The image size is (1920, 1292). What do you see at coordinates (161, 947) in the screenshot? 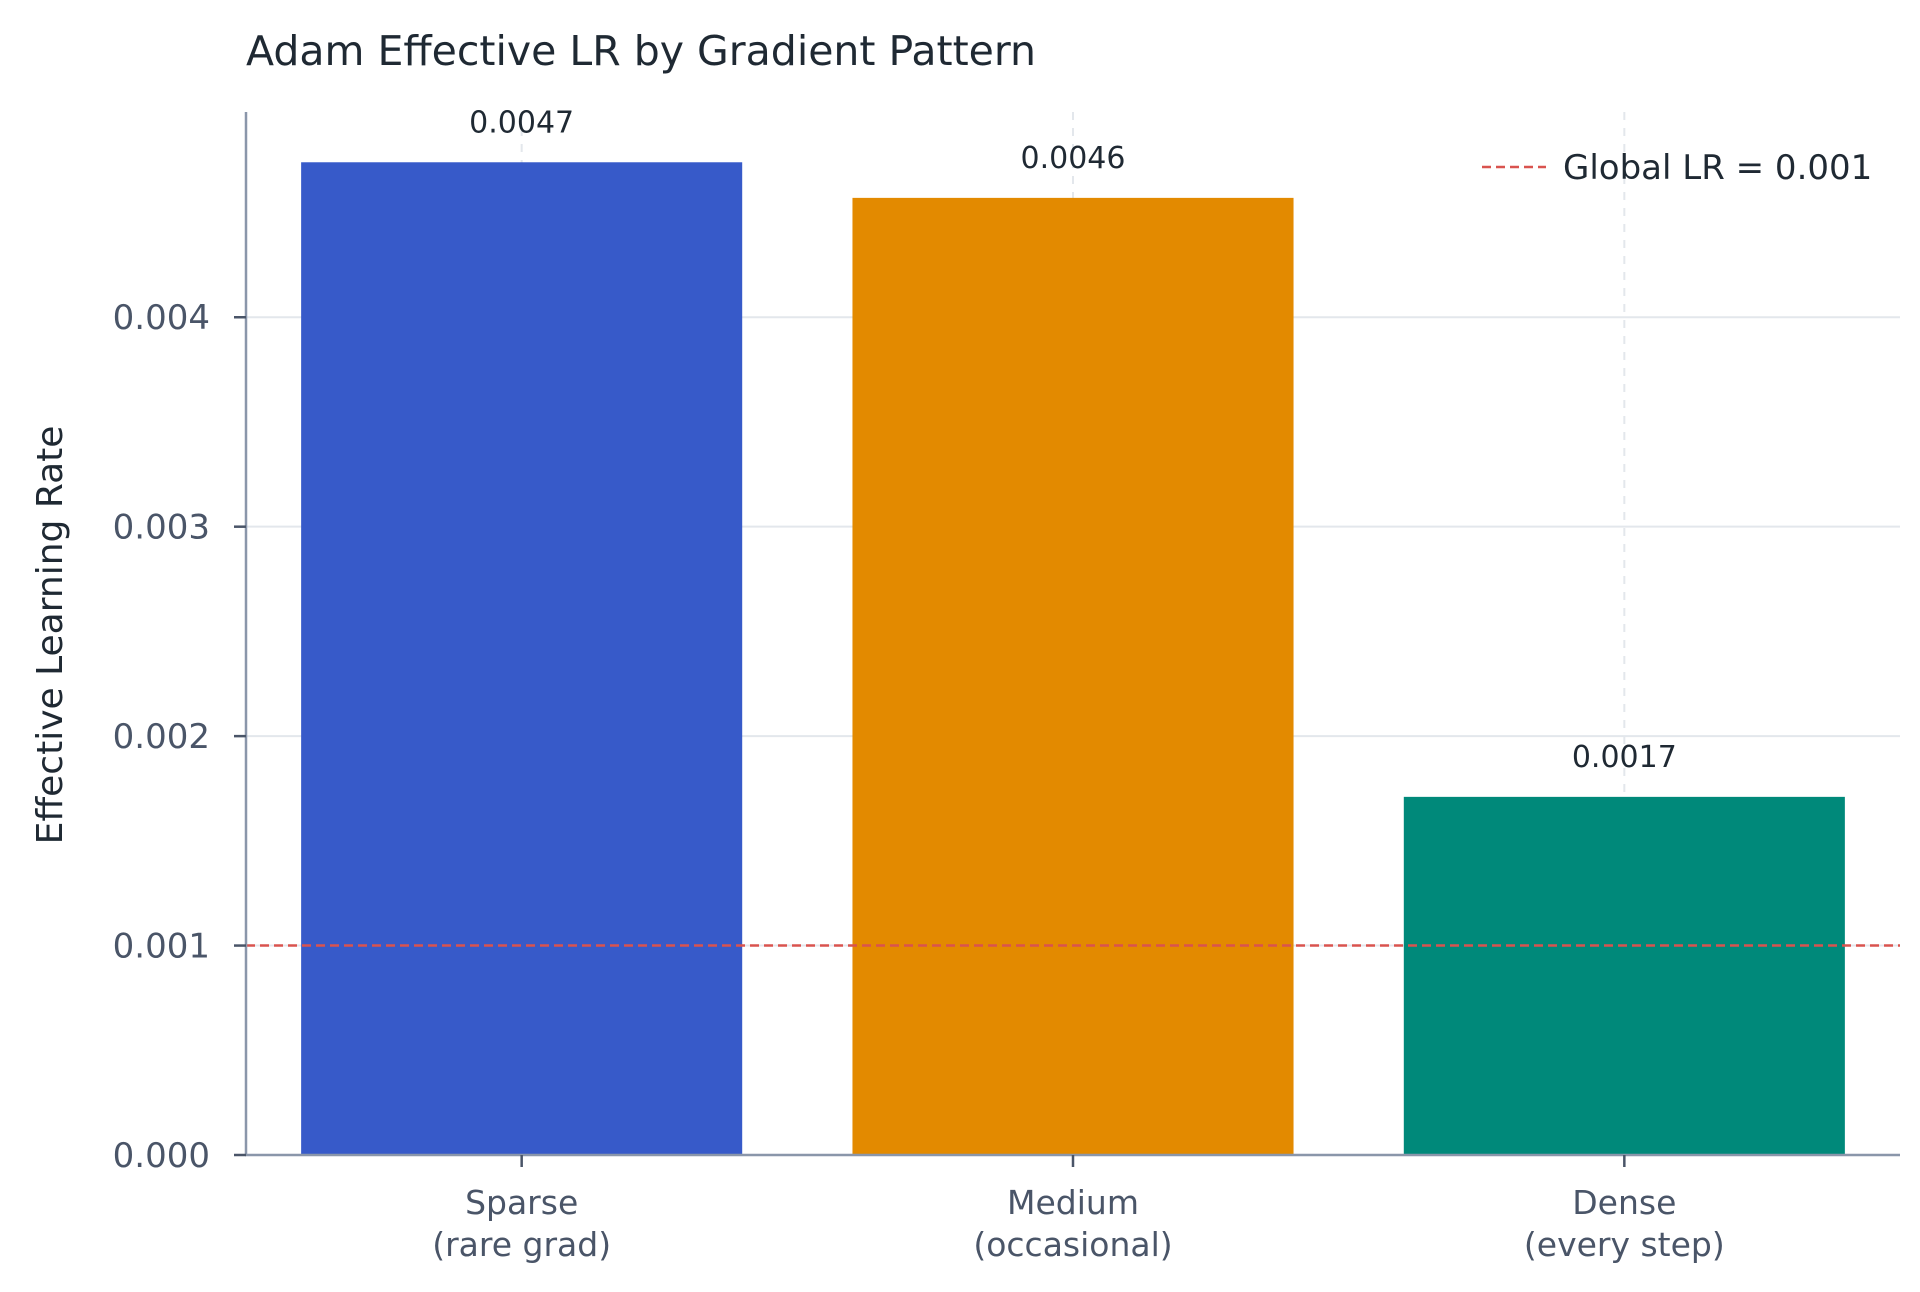
I see `y-tick-label: 0.001` at bounding box center [161, 947].